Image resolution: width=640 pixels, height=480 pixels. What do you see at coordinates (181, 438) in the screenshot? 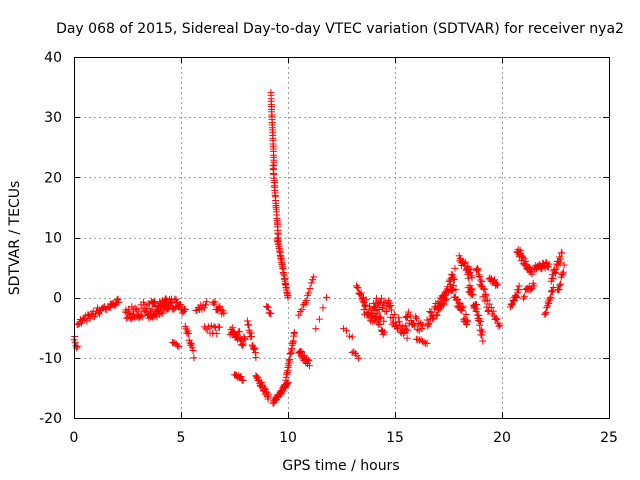
I see `x-tick-label: 5` at bounding box center [181, 438].